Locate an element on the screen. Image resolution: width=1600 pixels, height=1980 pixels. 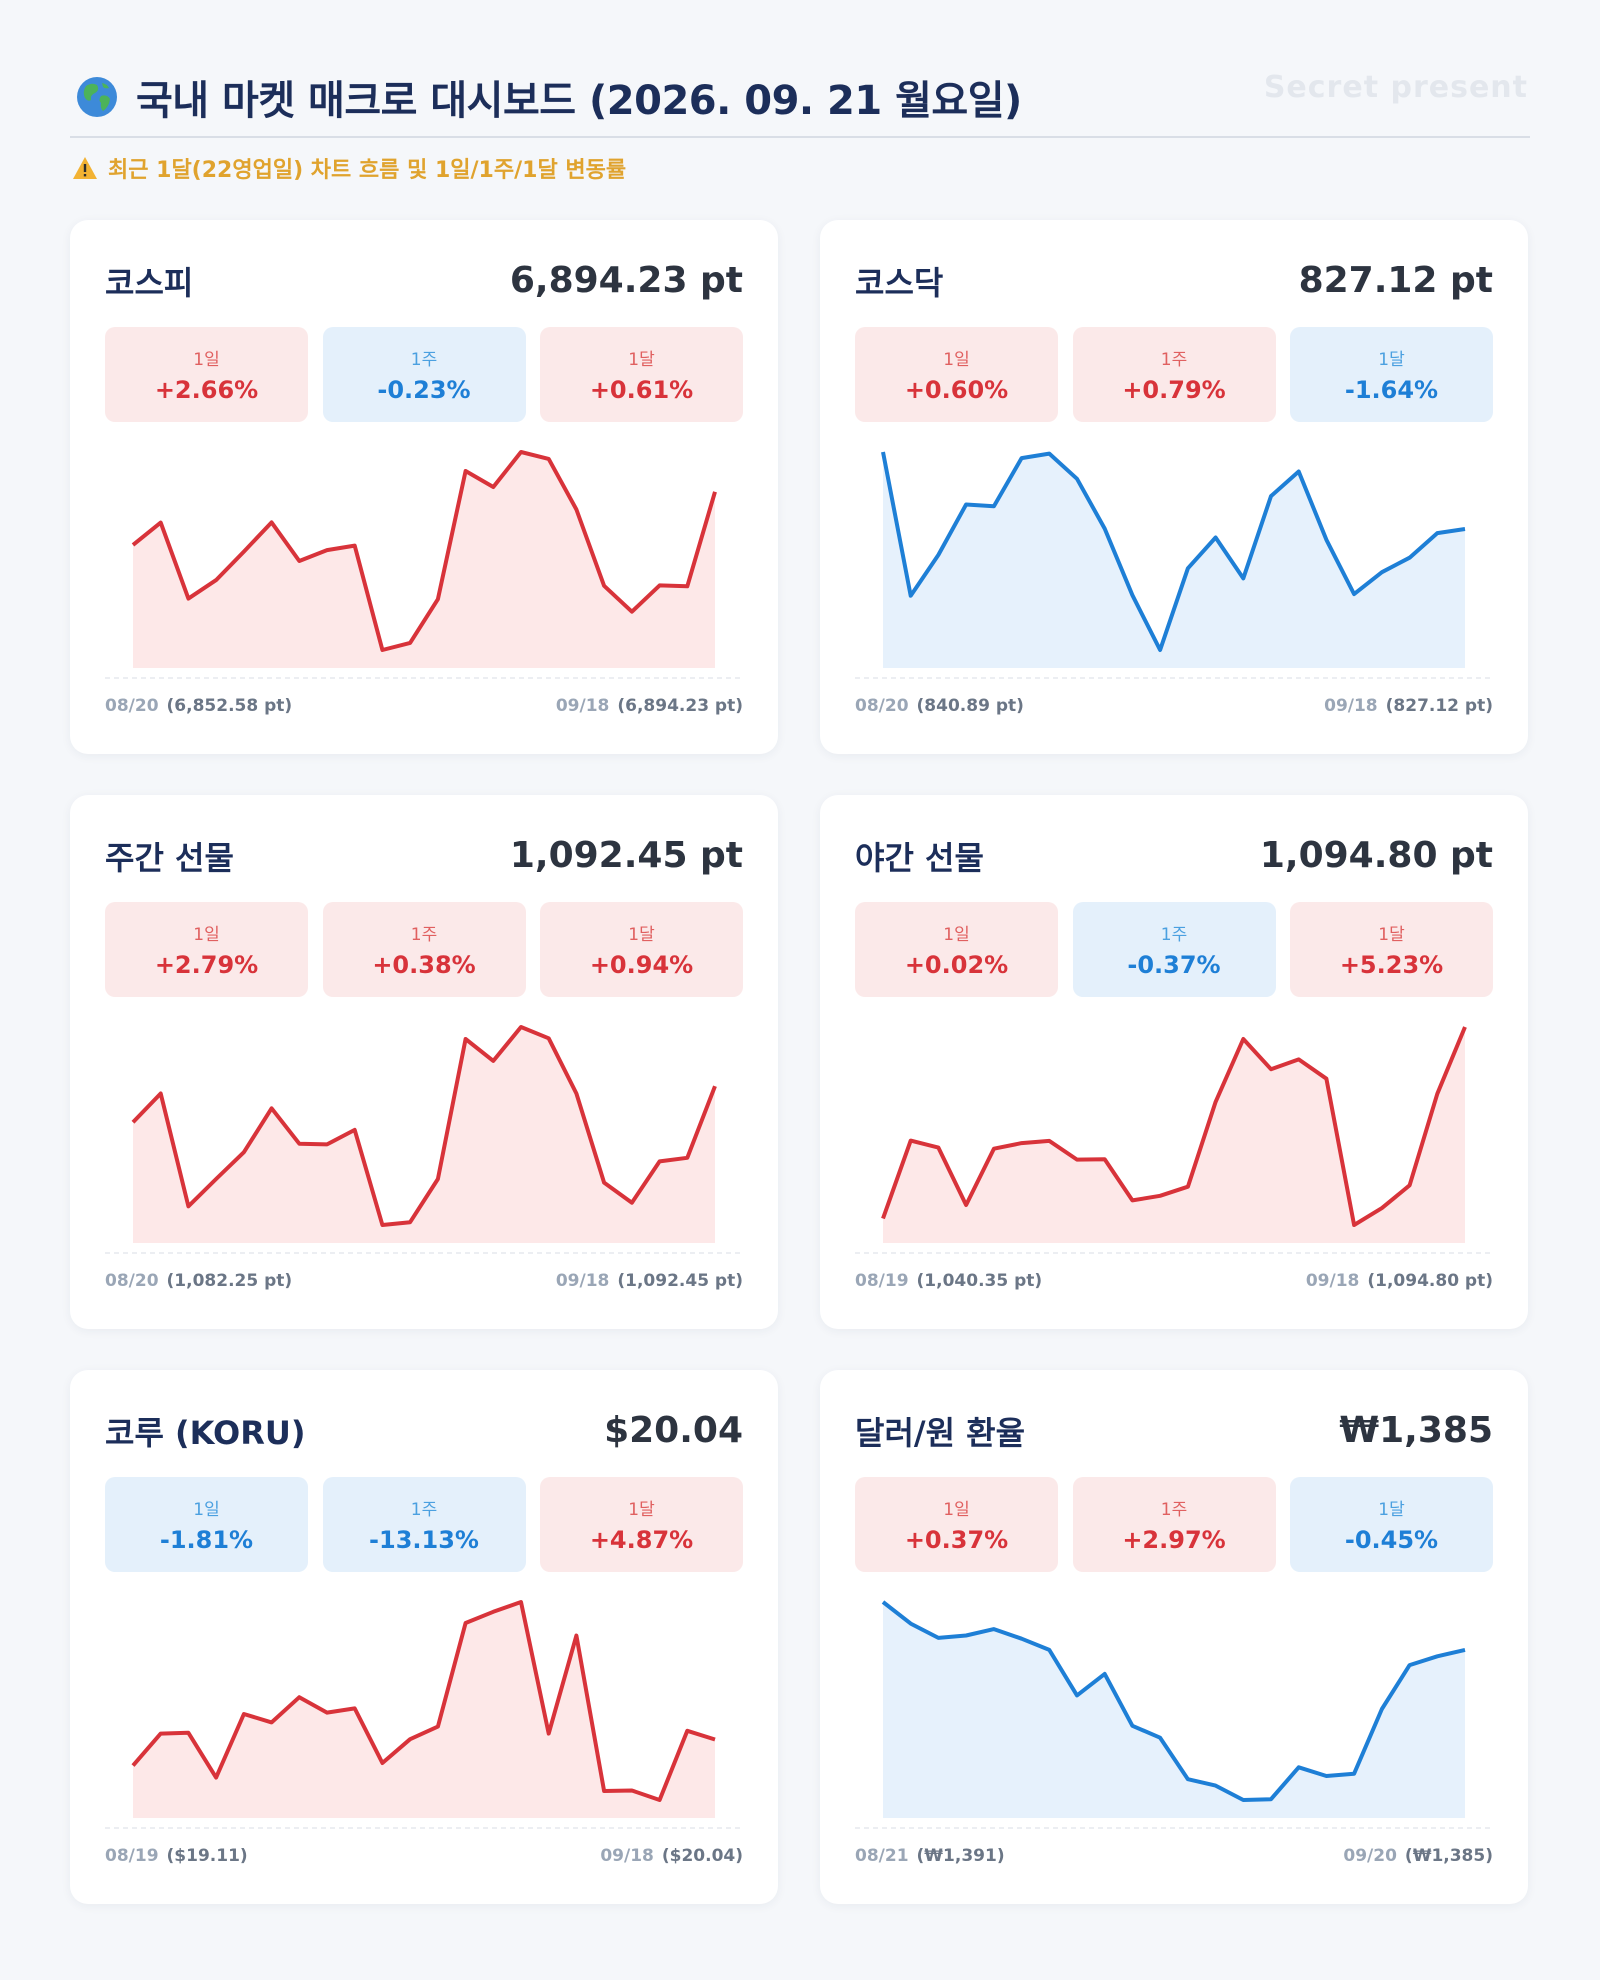
change-badge: 1주 -0.37% is located at coordinates (1174, 949).